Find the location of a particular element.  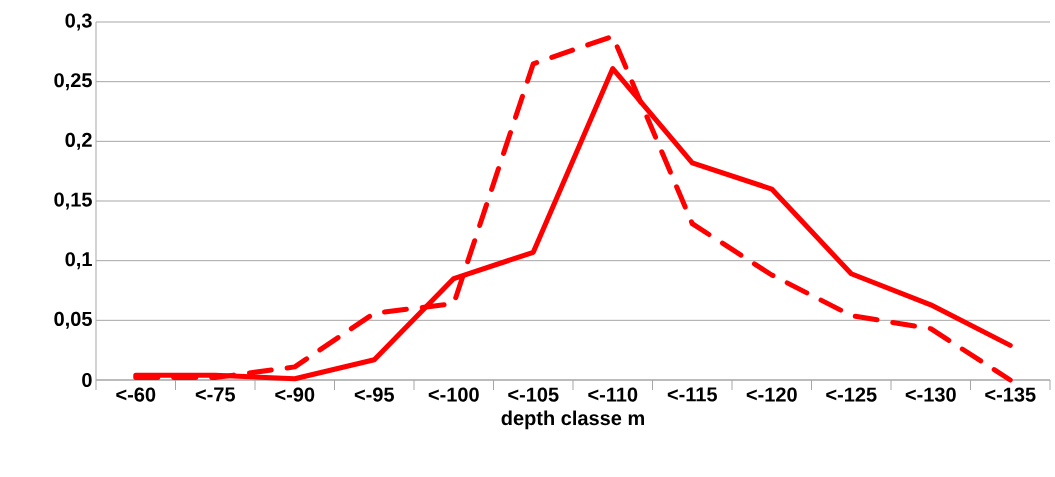

x-tick-label: <-125 is located at coordinates (851, 394).